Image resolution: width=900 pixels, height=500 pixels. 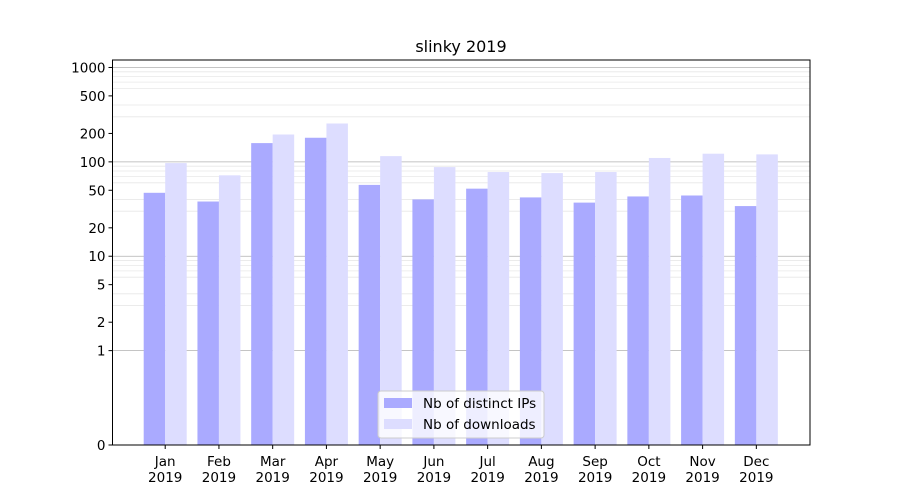 I want to click on bar-distinct-ips-apr, so click(x=315, y=291).